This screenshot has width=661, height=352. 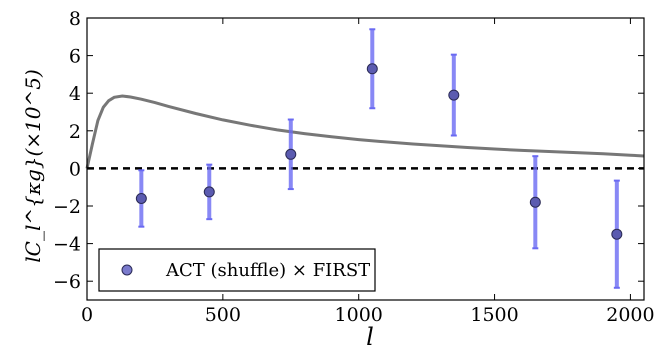 I want to click on y-tick-label: −6, so click(x=67, y=282).